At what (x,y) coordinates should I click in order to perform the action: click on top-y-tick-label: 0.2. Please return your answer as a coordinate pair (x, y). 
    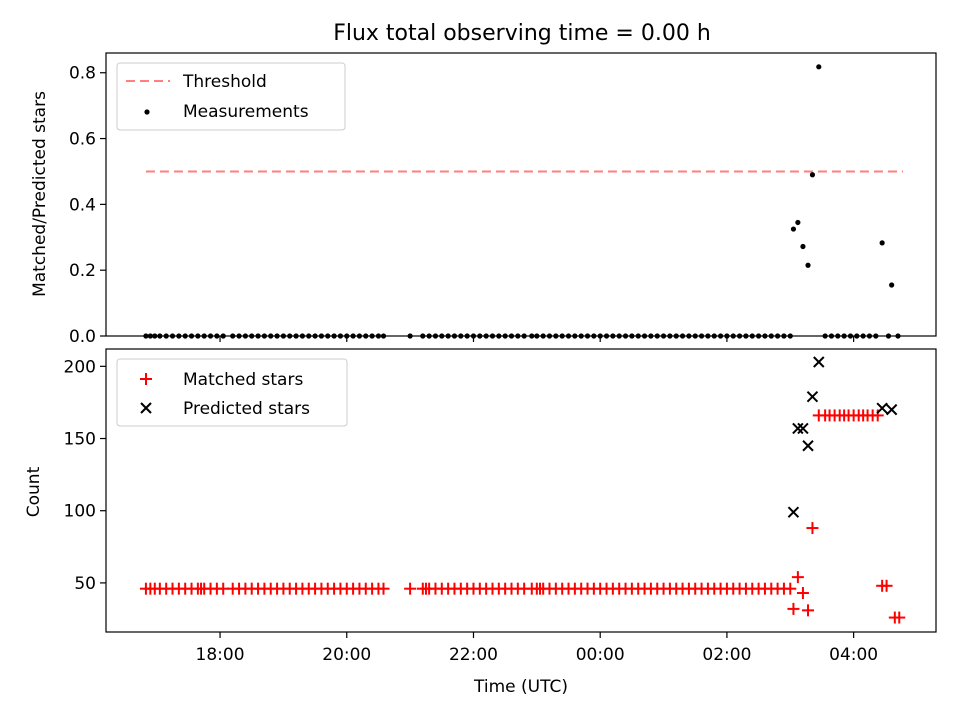
    Looking at the image, I should click on (82, 271).